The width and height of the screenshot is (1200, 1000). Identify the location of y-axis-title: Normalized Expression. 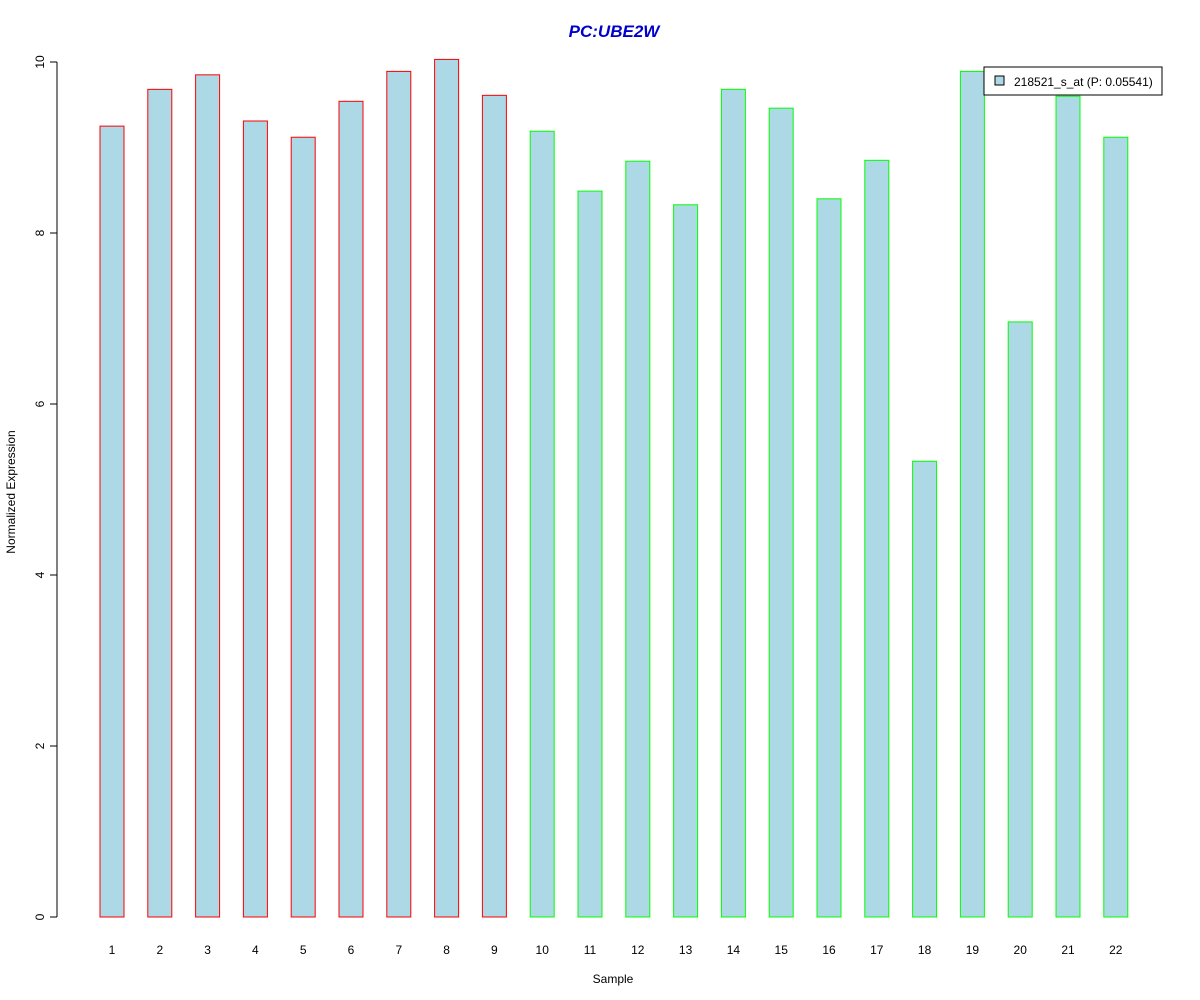
(11, 491).